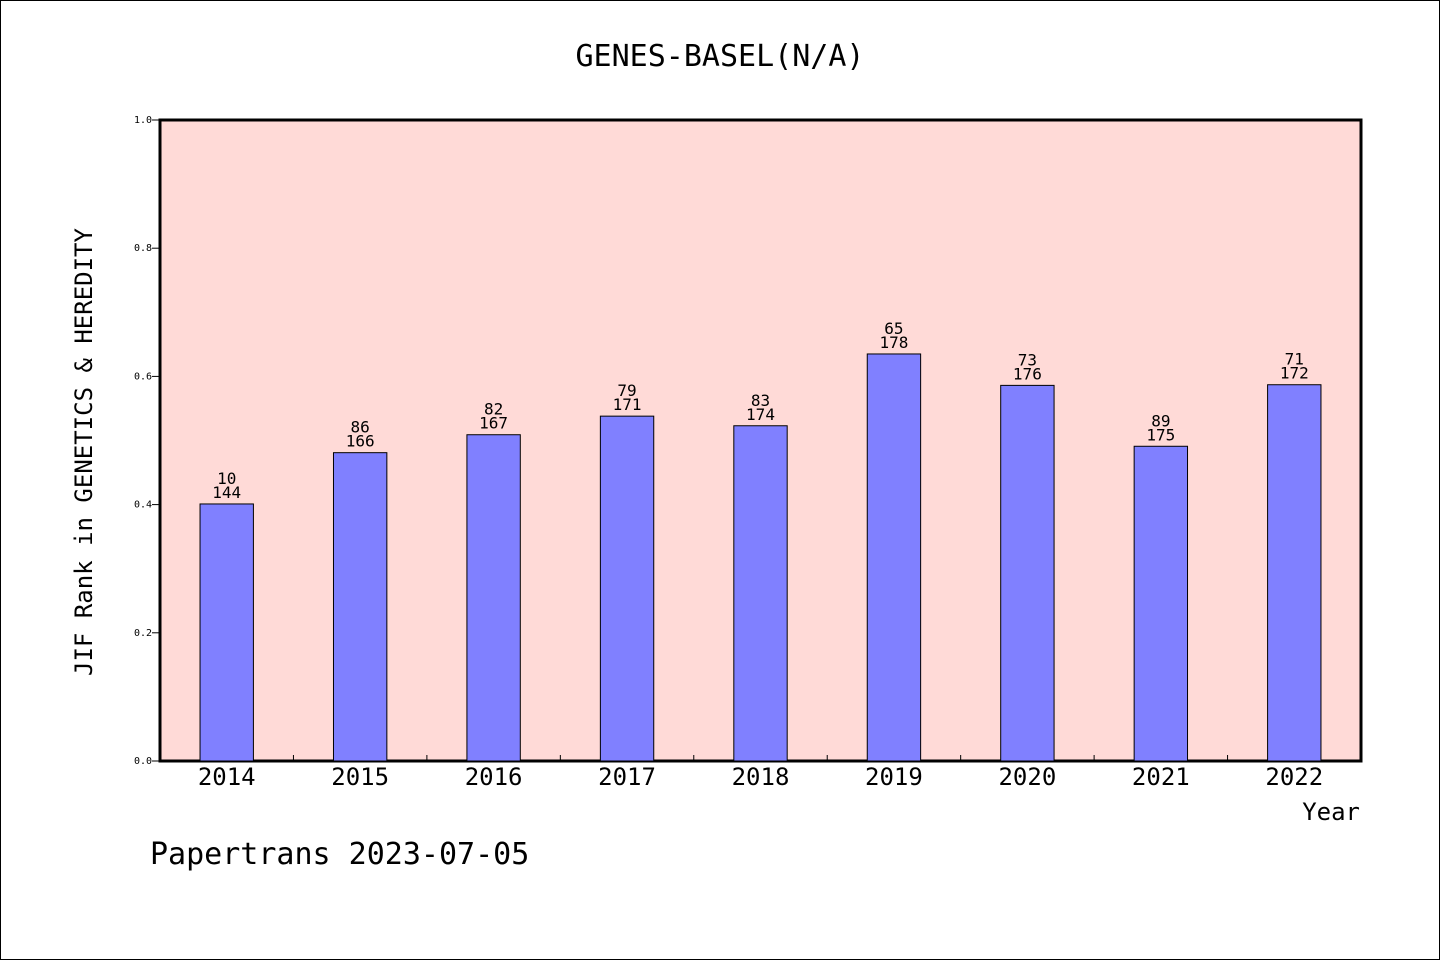 The height and width of the screenshot is (960, 1440). I want to click on bar-label-rank: 73, so click(1027, 359).